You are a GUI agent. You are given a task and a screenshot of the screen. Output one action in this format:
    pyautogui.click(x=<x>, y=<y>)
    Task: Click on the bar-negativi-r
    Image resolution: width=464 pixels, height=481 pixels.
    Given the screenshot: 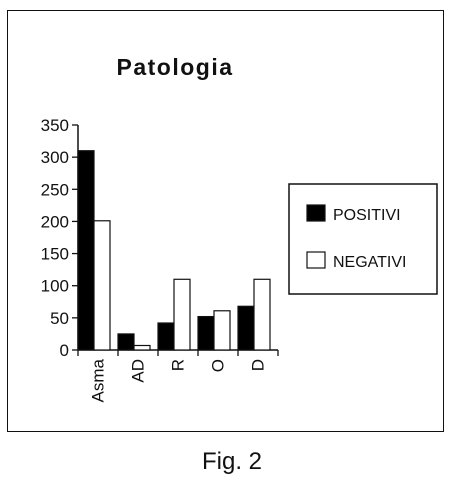 What is the action you would take?
    pyautogui.click(x=182, y=314)
    